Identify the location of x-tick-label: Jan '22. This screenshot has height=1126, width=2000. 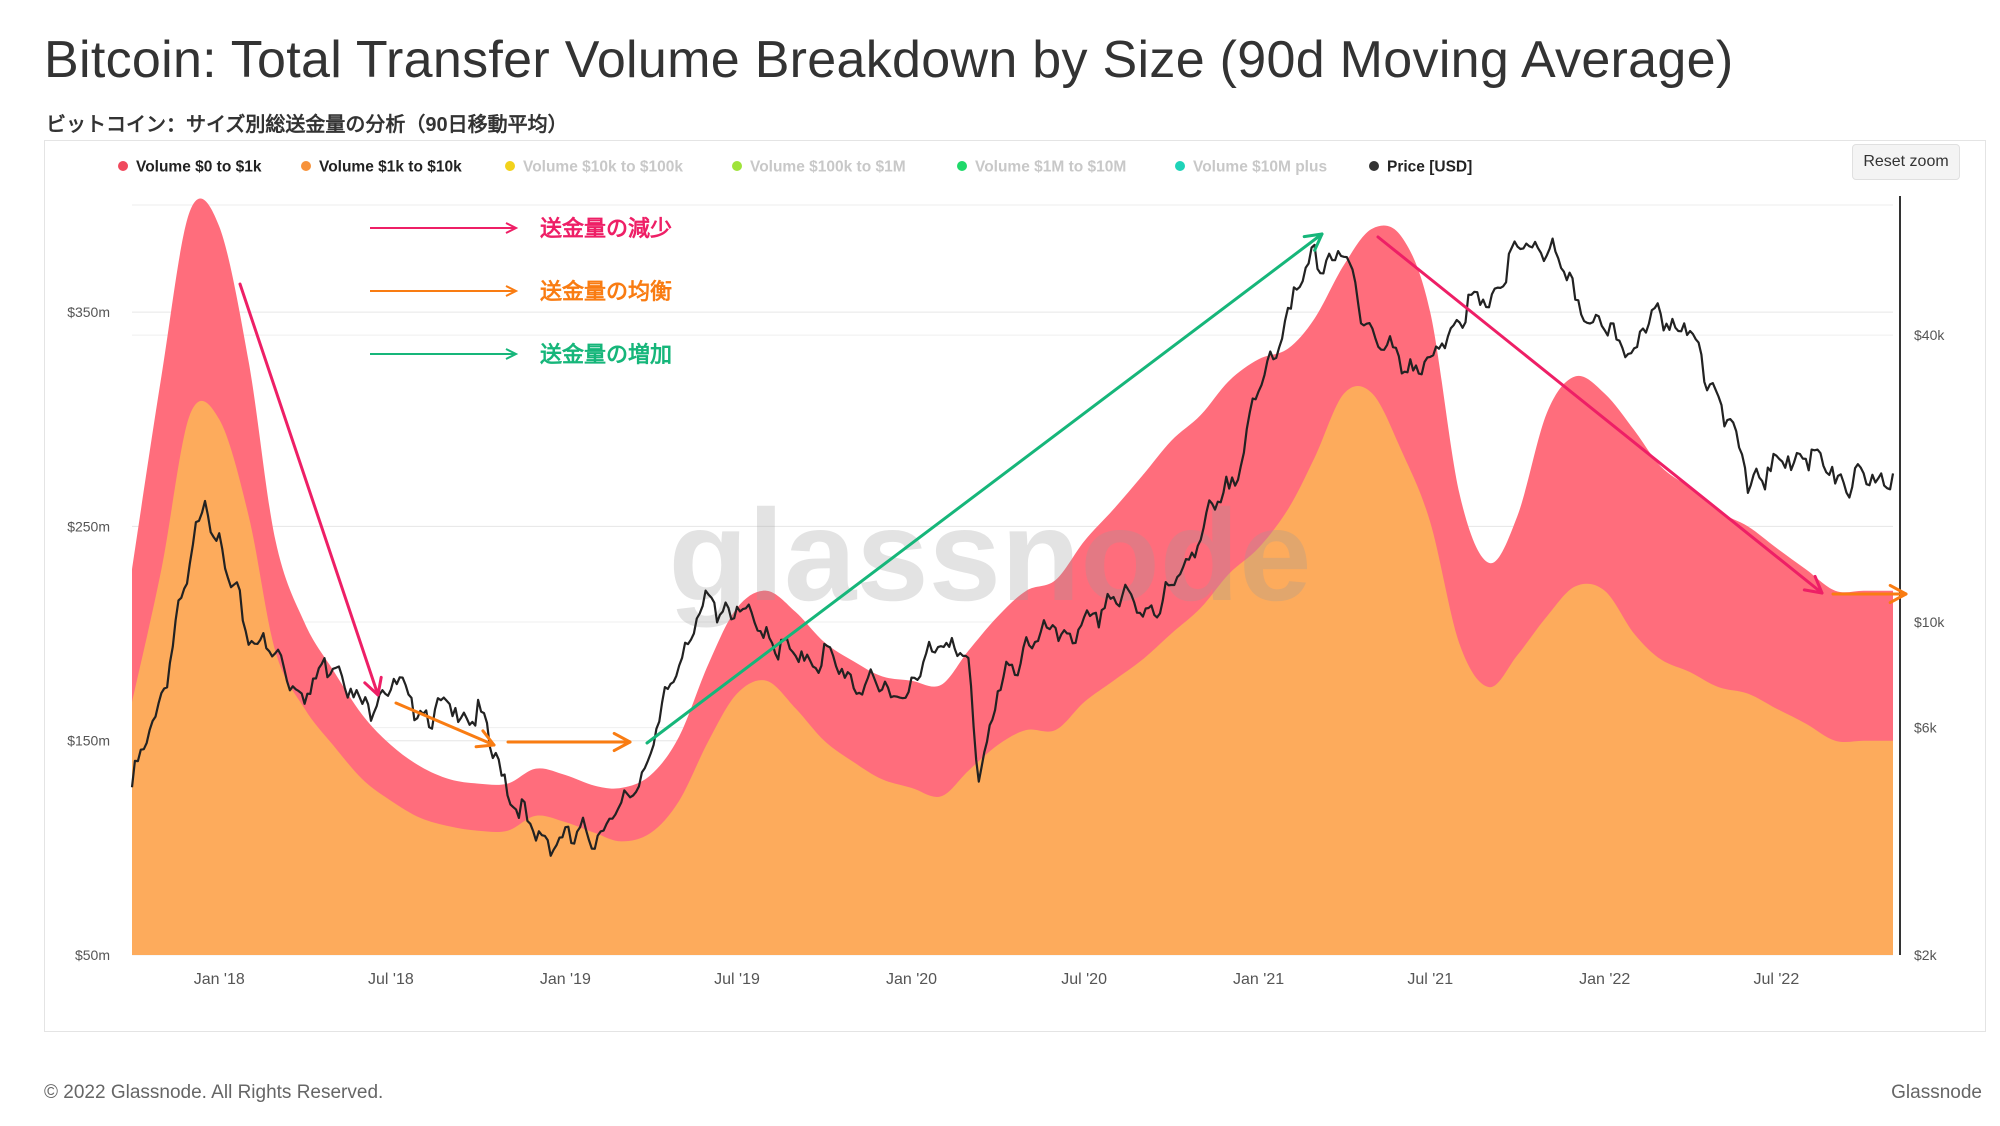
(1604, 979).